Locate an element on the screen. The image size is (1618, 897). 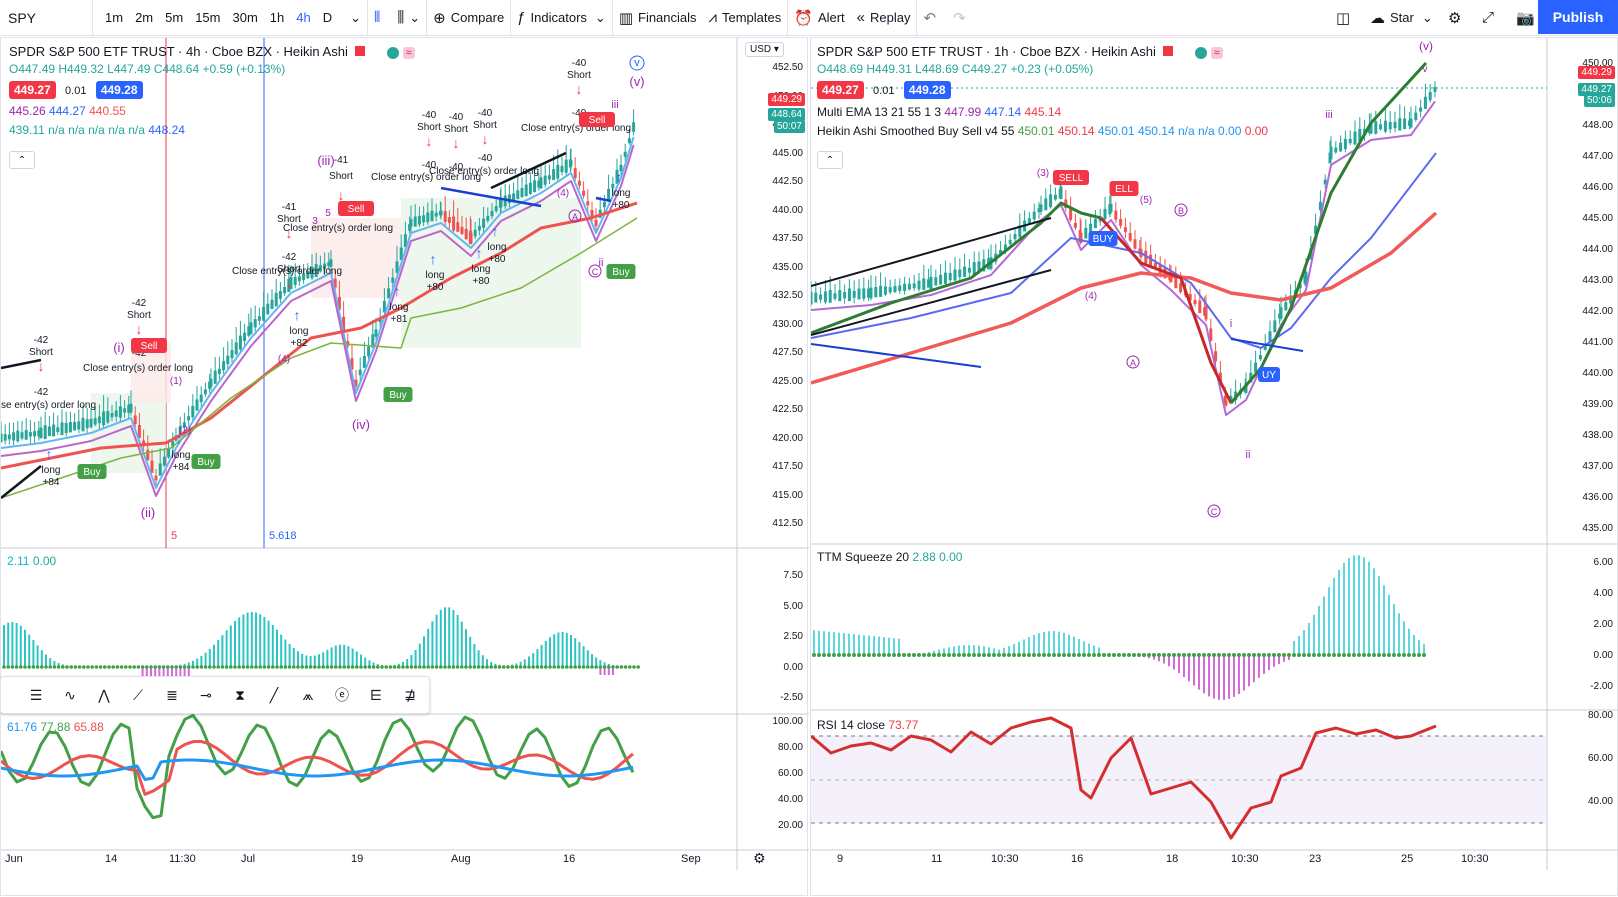
star-button: ☁Star⌄ is located at coordinates (1401, 18).